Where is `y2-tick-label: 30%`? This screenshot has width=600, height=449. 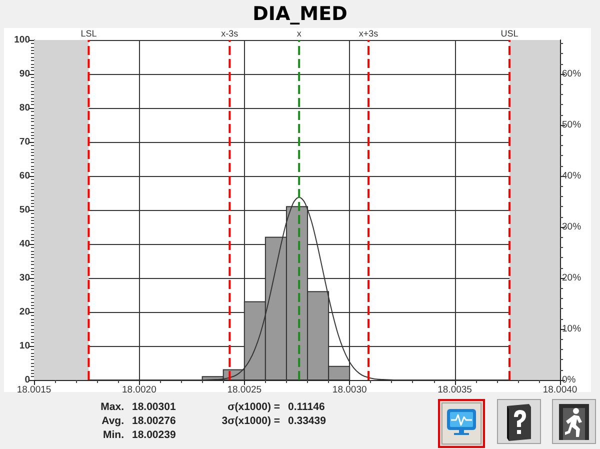 y2-tick-label: 30% is located at coordinates (572, 227).